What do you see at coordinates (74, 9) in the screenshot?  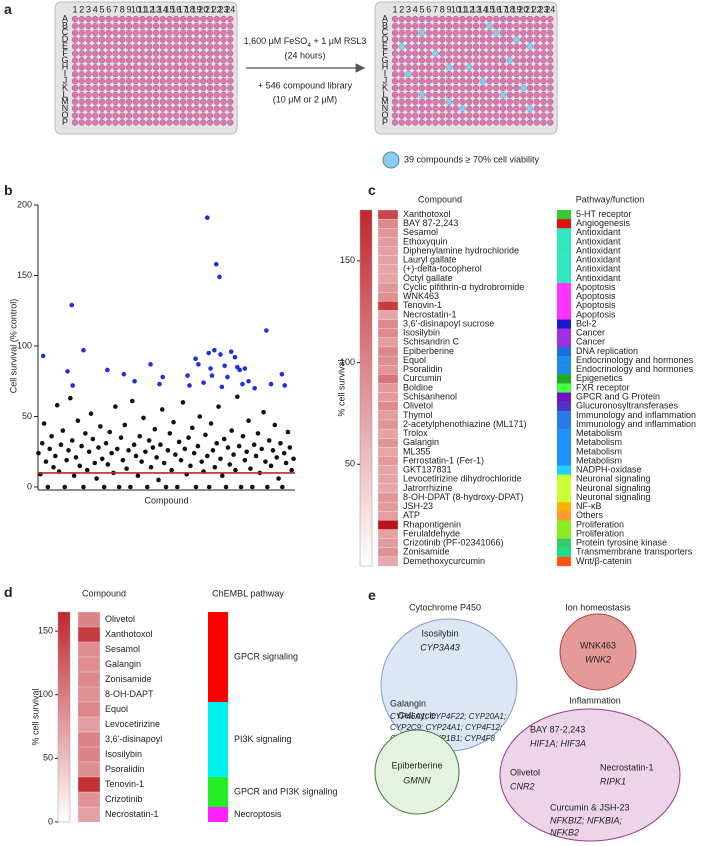 I see `plate-column-label: 1` at bounding box center [74, 9].